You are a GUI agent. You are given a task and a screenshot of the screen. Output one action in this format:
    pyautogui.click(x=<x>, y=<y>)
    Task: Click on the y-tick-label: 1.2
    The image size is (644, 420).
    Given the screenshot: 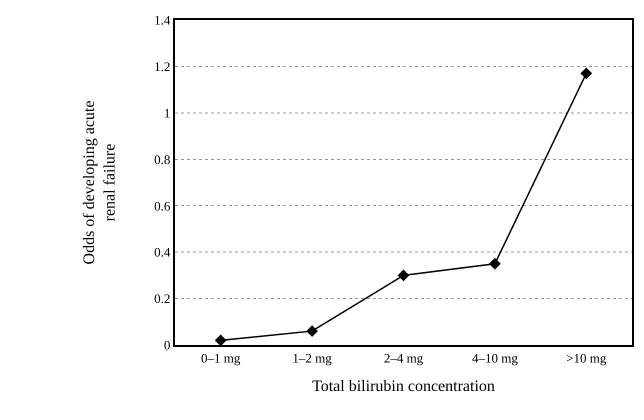 What is the action you would take?
    pyautogui.click(x=162, y=66)
    